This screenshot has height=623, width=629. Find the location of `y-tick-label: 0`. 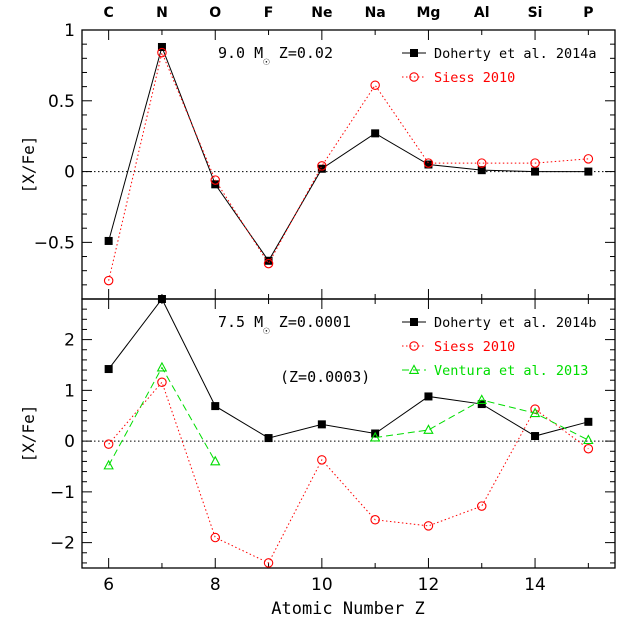

y-tick-label: 0 is located at coordinates (69, 173).